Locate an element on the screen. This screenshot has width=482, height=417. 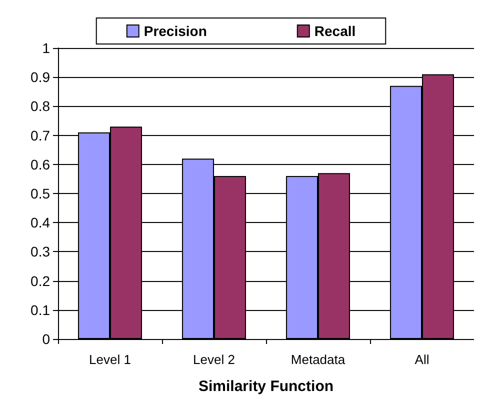
y-tick-label: 0.5 is located at coordinates (40, 194).